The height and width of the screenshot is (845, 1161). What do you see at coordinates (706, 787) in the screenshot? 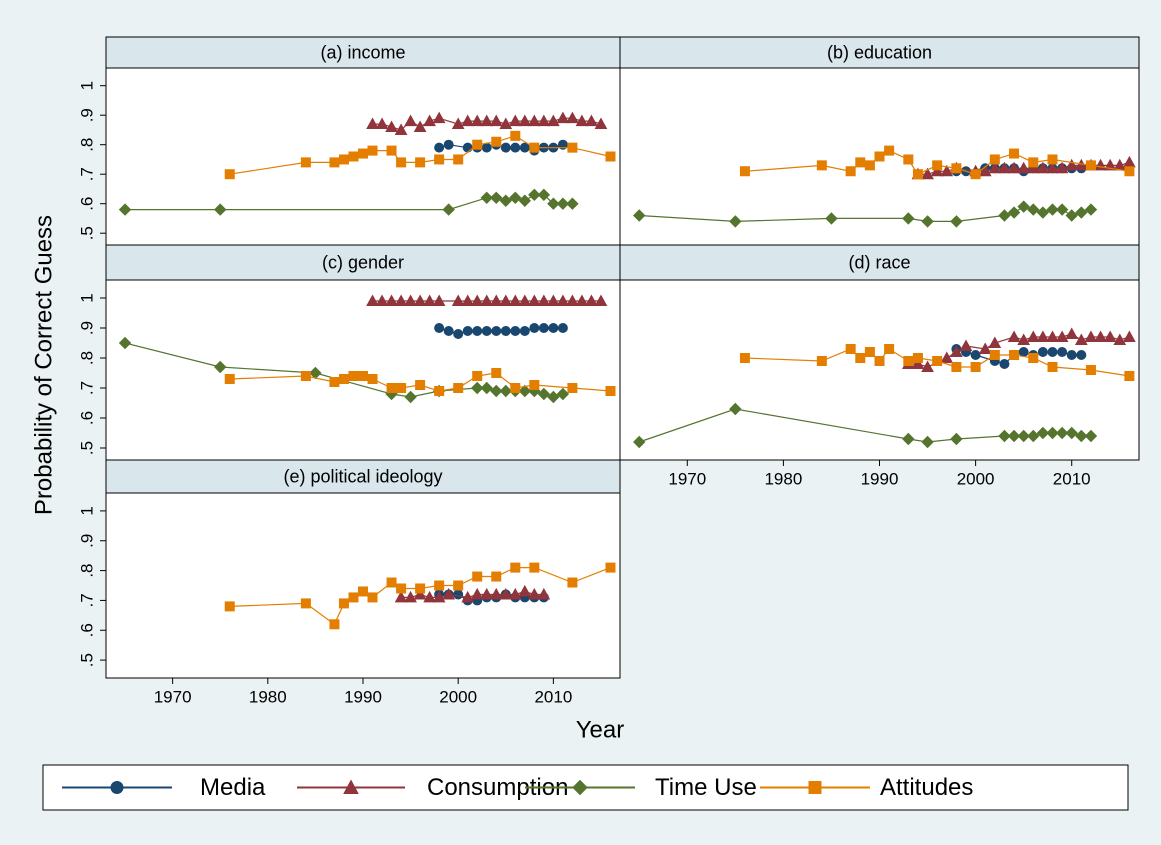
I see `legend-label: Time Use` at bounding box center [706, 787].